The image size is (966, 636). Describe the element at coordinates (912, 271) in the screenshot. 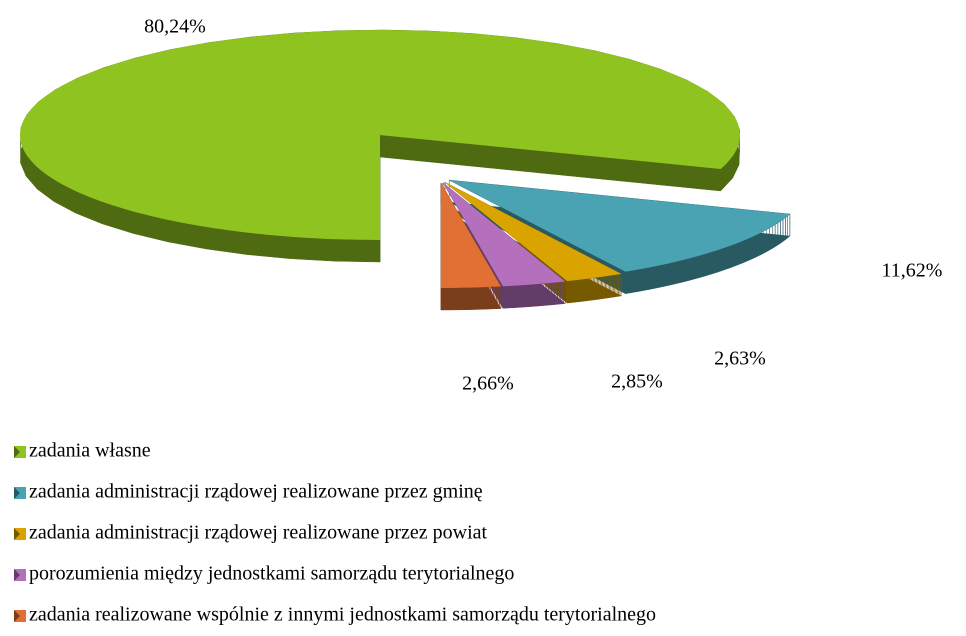

I see `data-label: 11,62%` at that location.